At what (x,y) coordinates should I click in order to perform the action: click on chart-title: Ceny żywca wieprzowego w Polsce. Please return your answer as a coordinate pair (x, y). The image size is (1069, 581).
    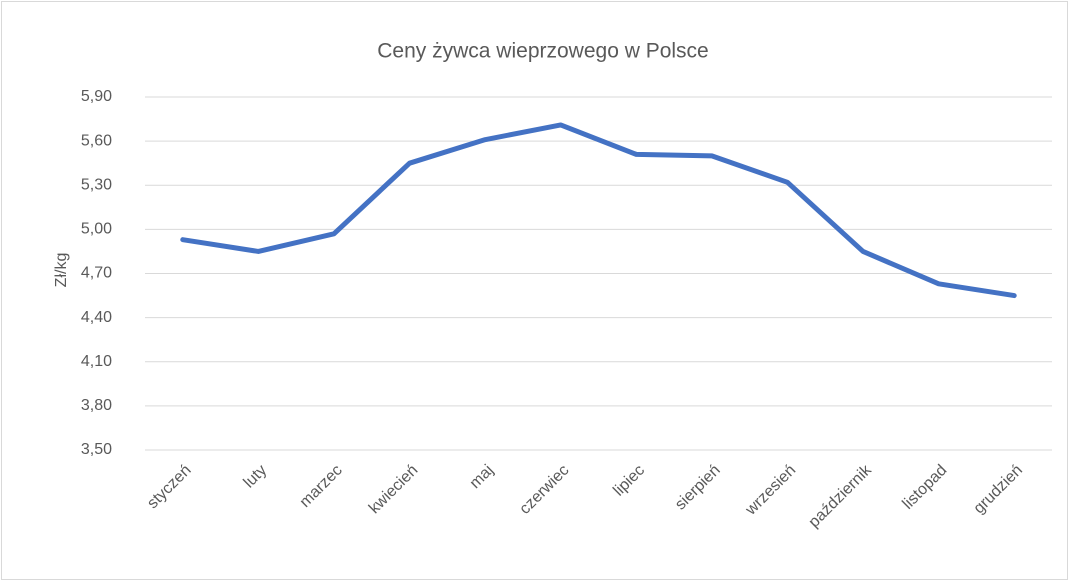
    Looking at the image, I should click on (542, 51).